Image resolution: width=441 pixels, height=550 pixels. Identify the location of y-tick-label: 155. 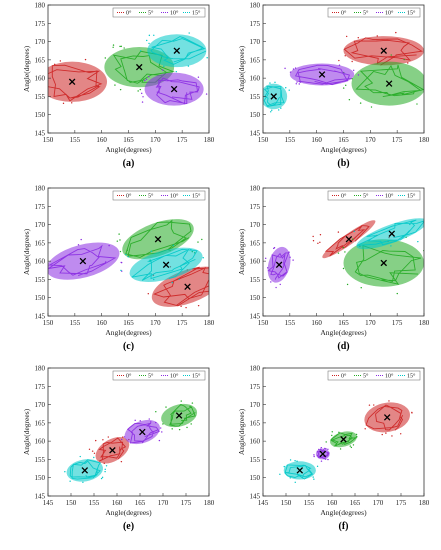
(40, 460).